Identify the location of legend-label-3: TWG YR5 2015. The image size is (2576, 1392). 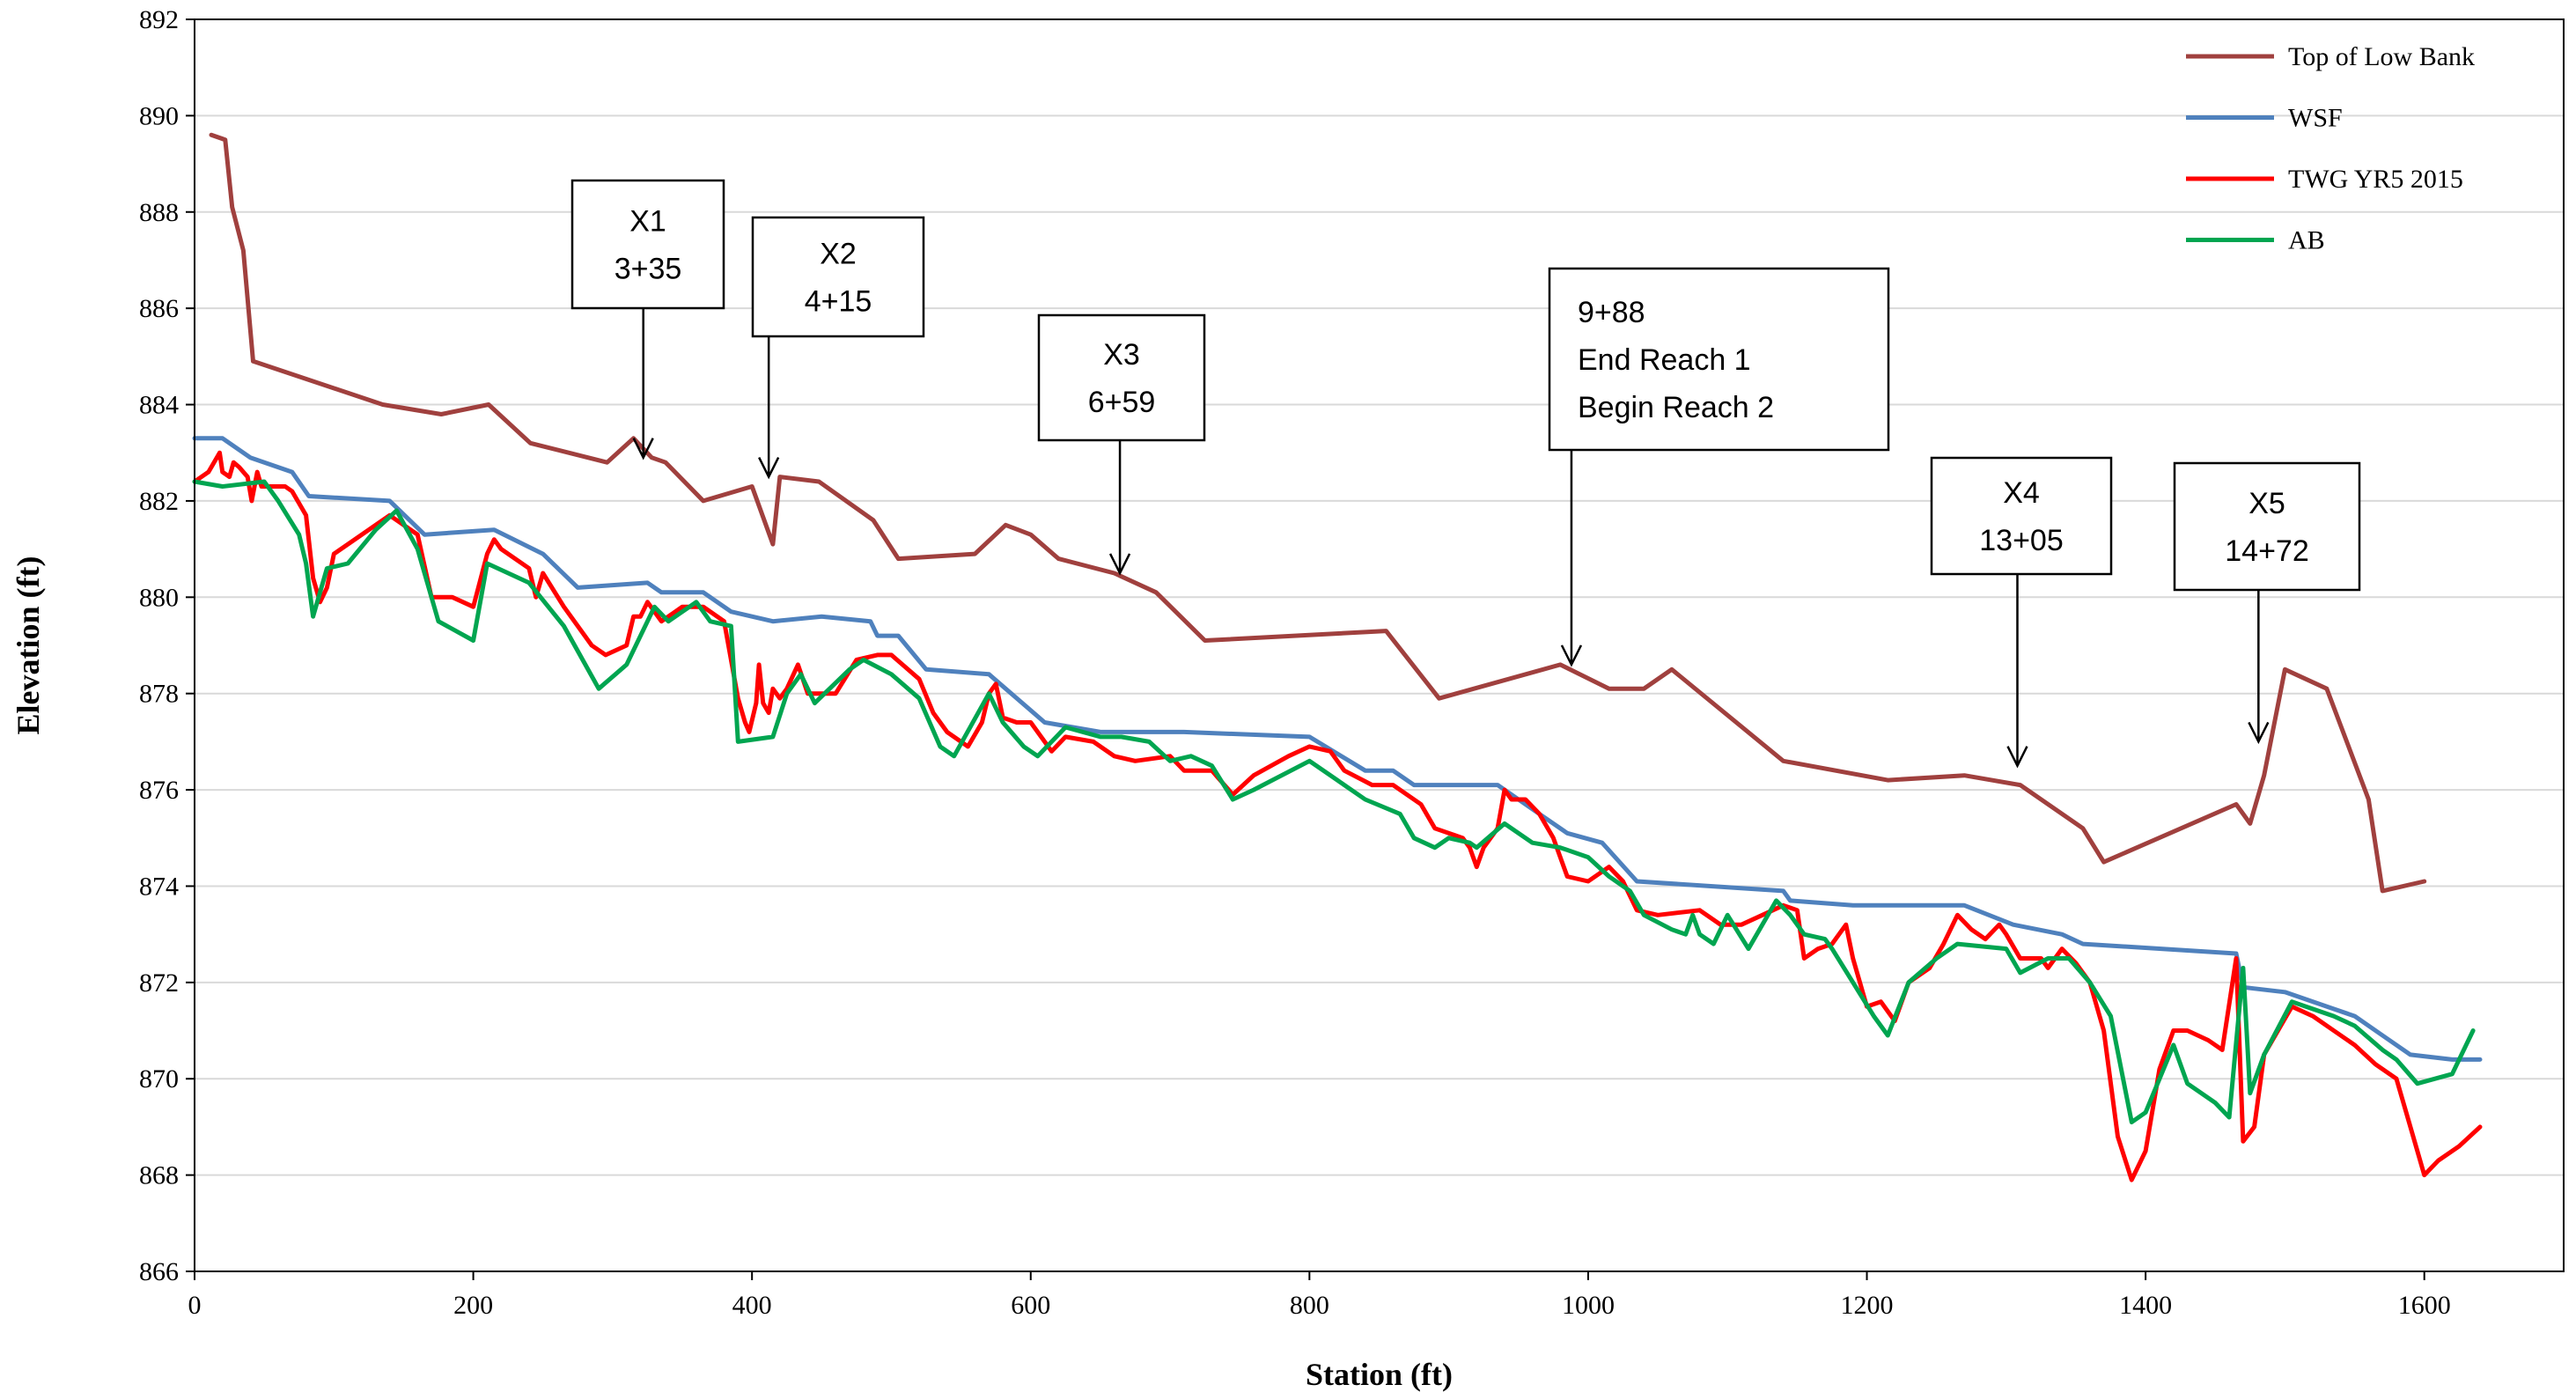
(2375, 179).